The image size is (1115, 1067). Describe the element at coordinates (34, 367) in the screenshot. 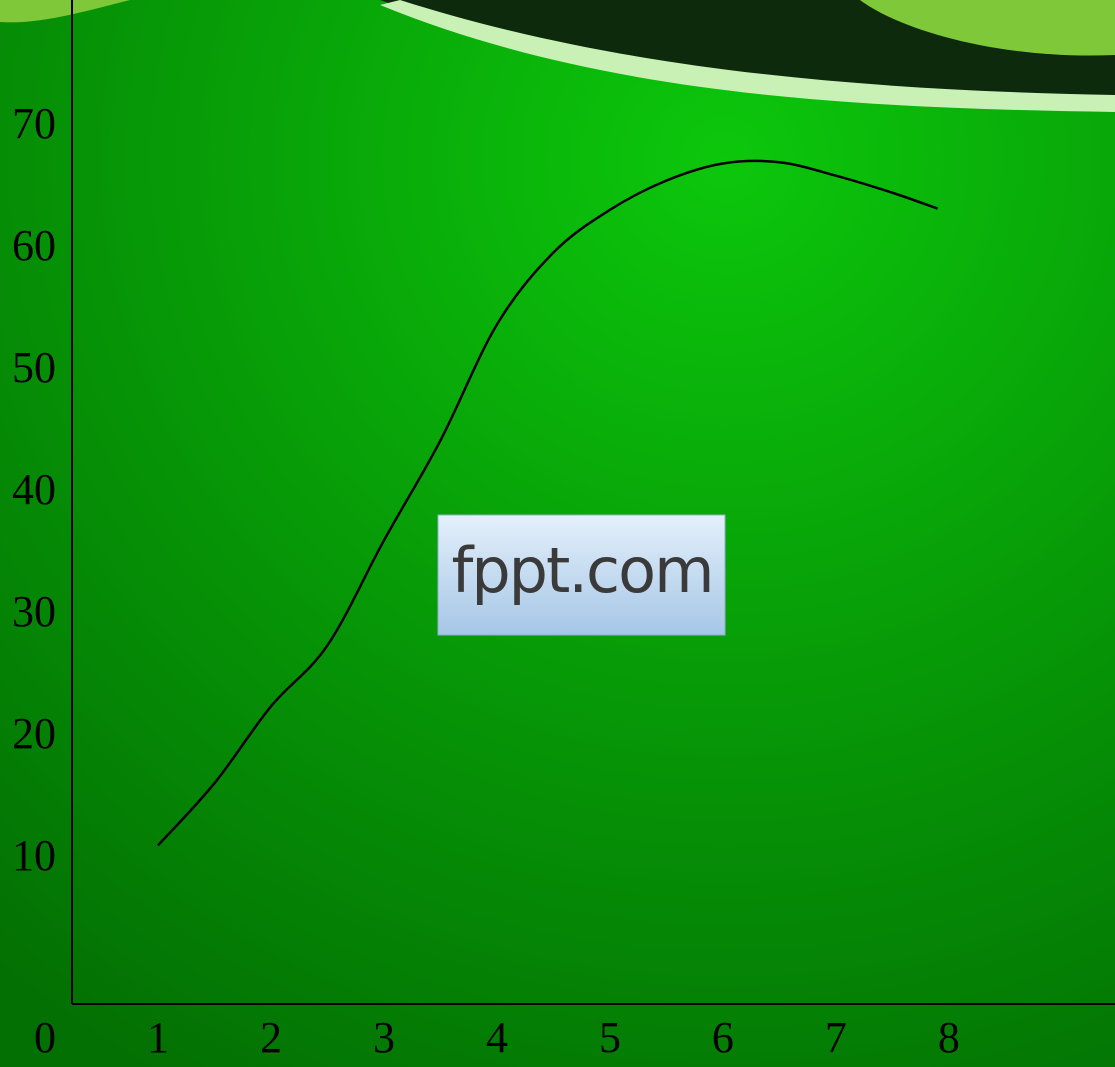

I see `y-tick-label: 50` at that location.